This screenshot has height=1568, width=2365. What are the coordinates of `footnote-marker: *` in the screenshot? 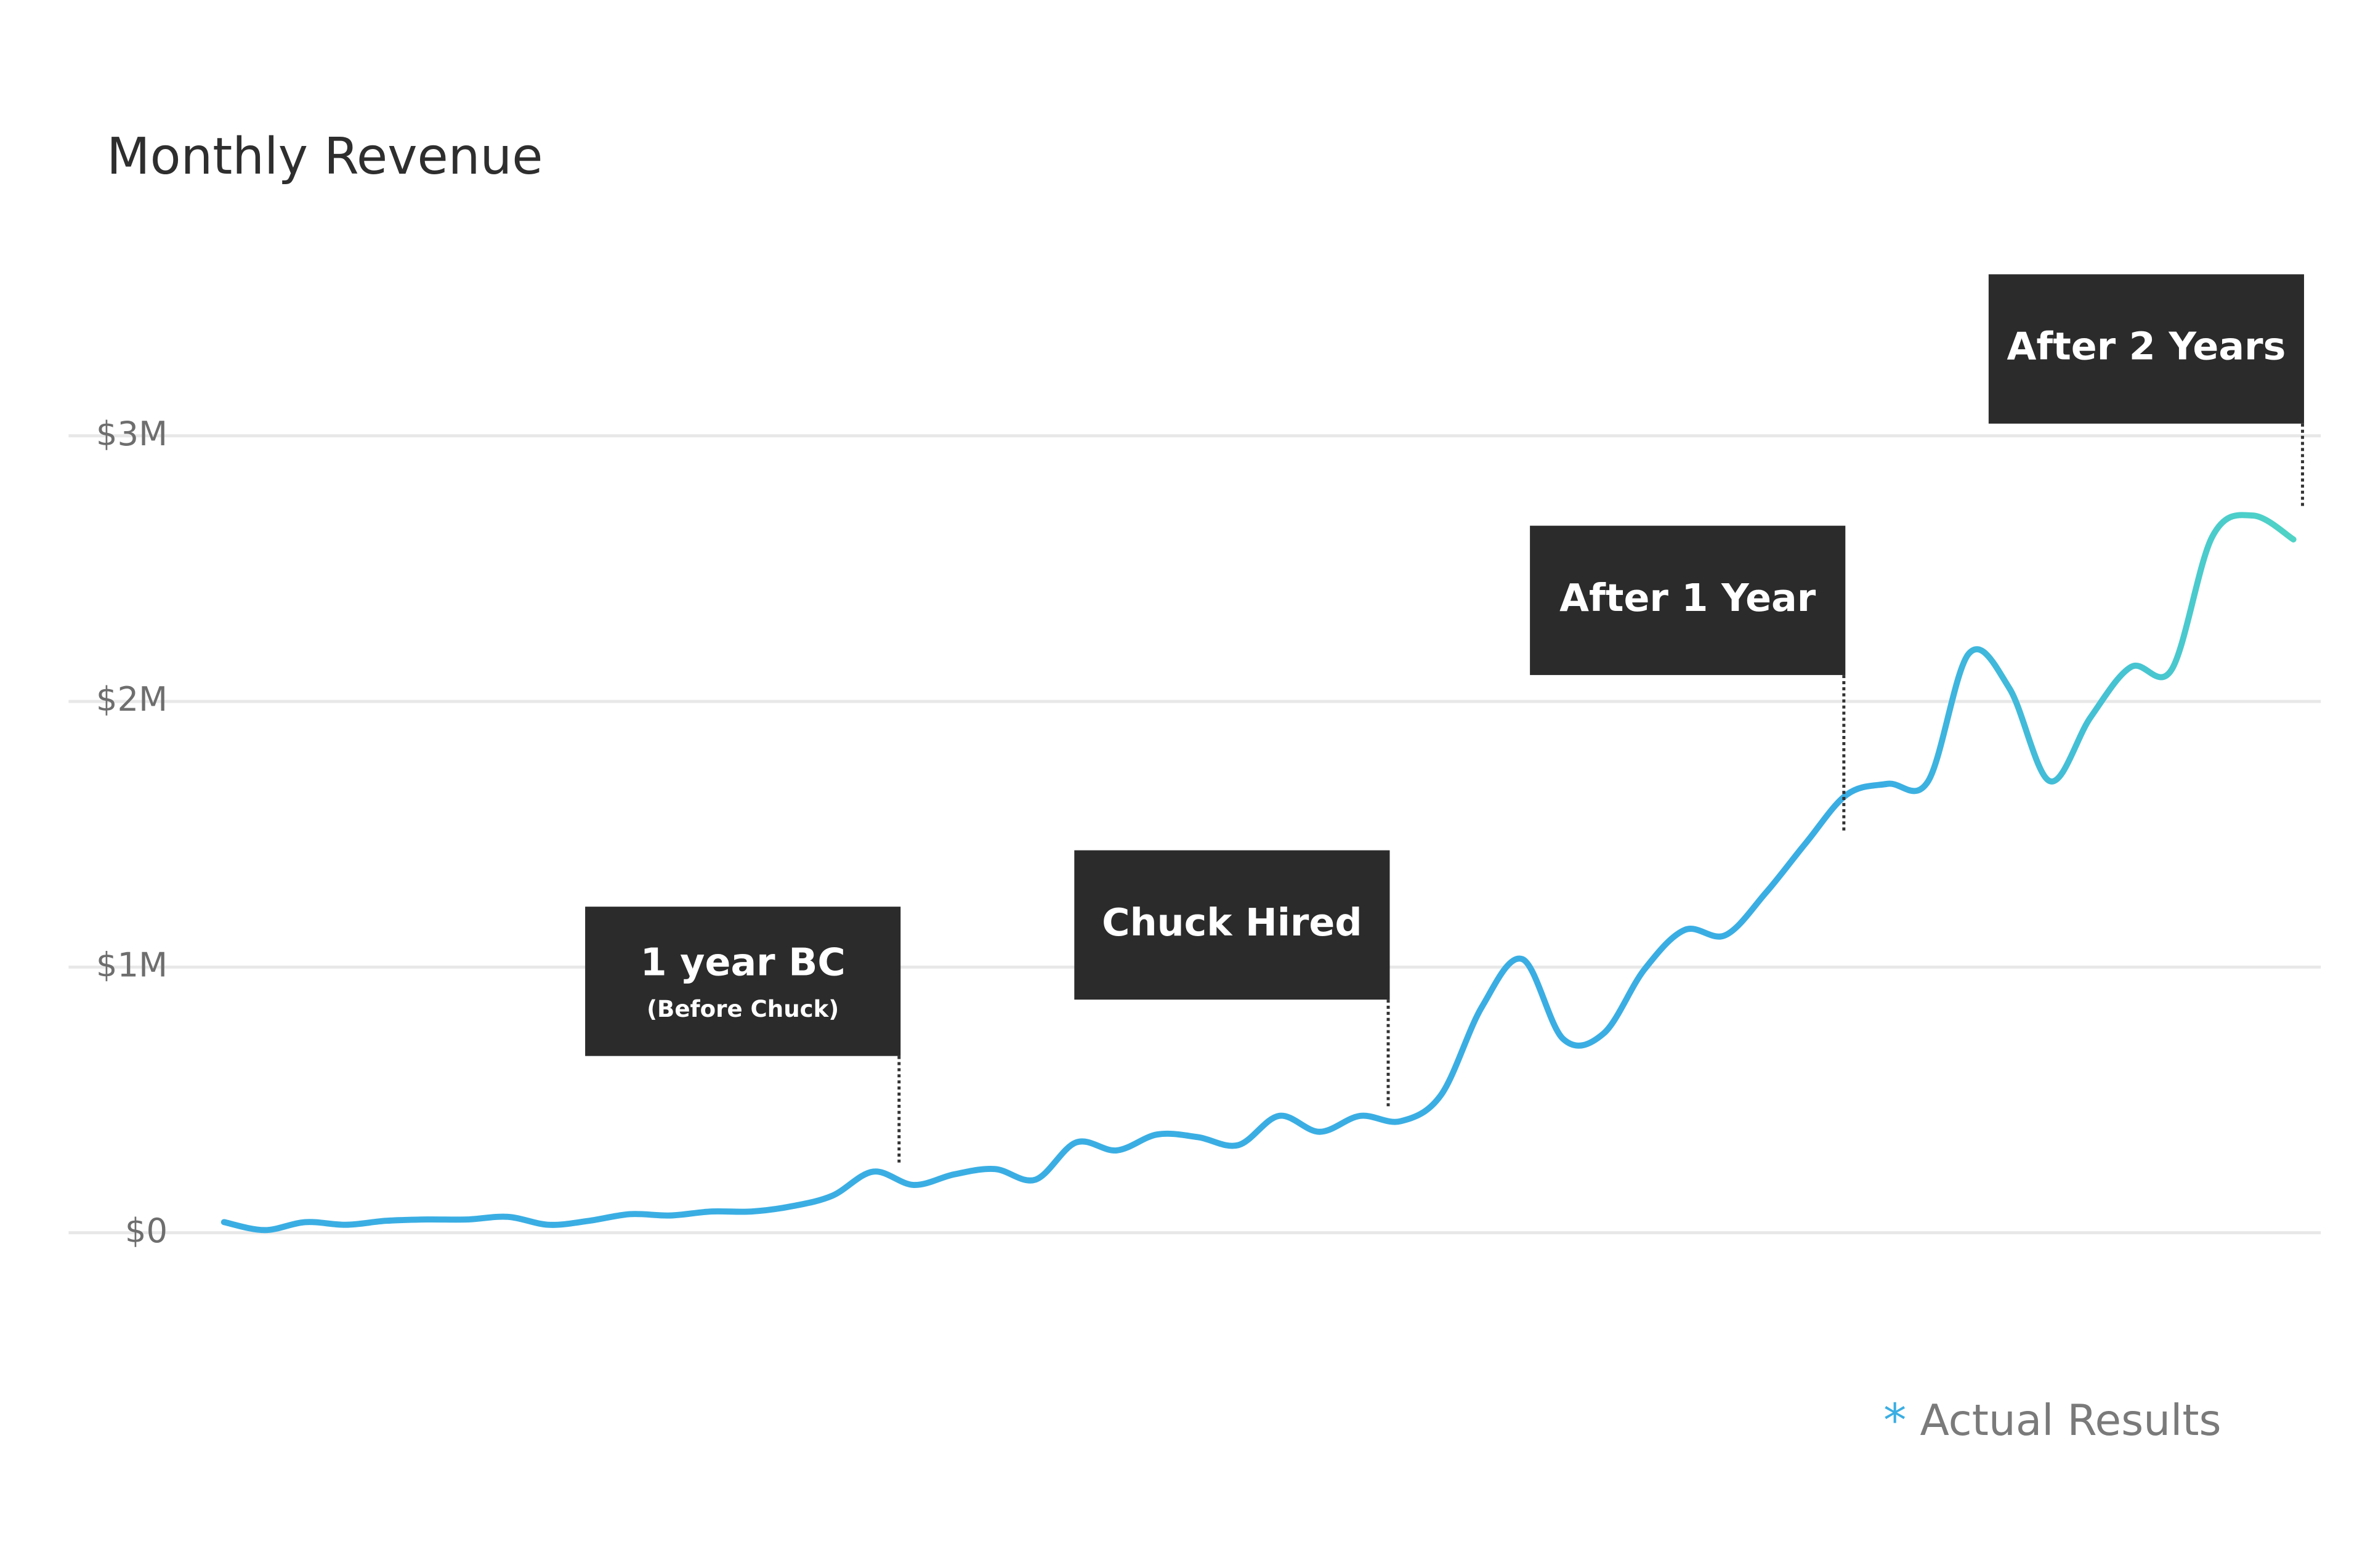 It's located at (1894, 1420).